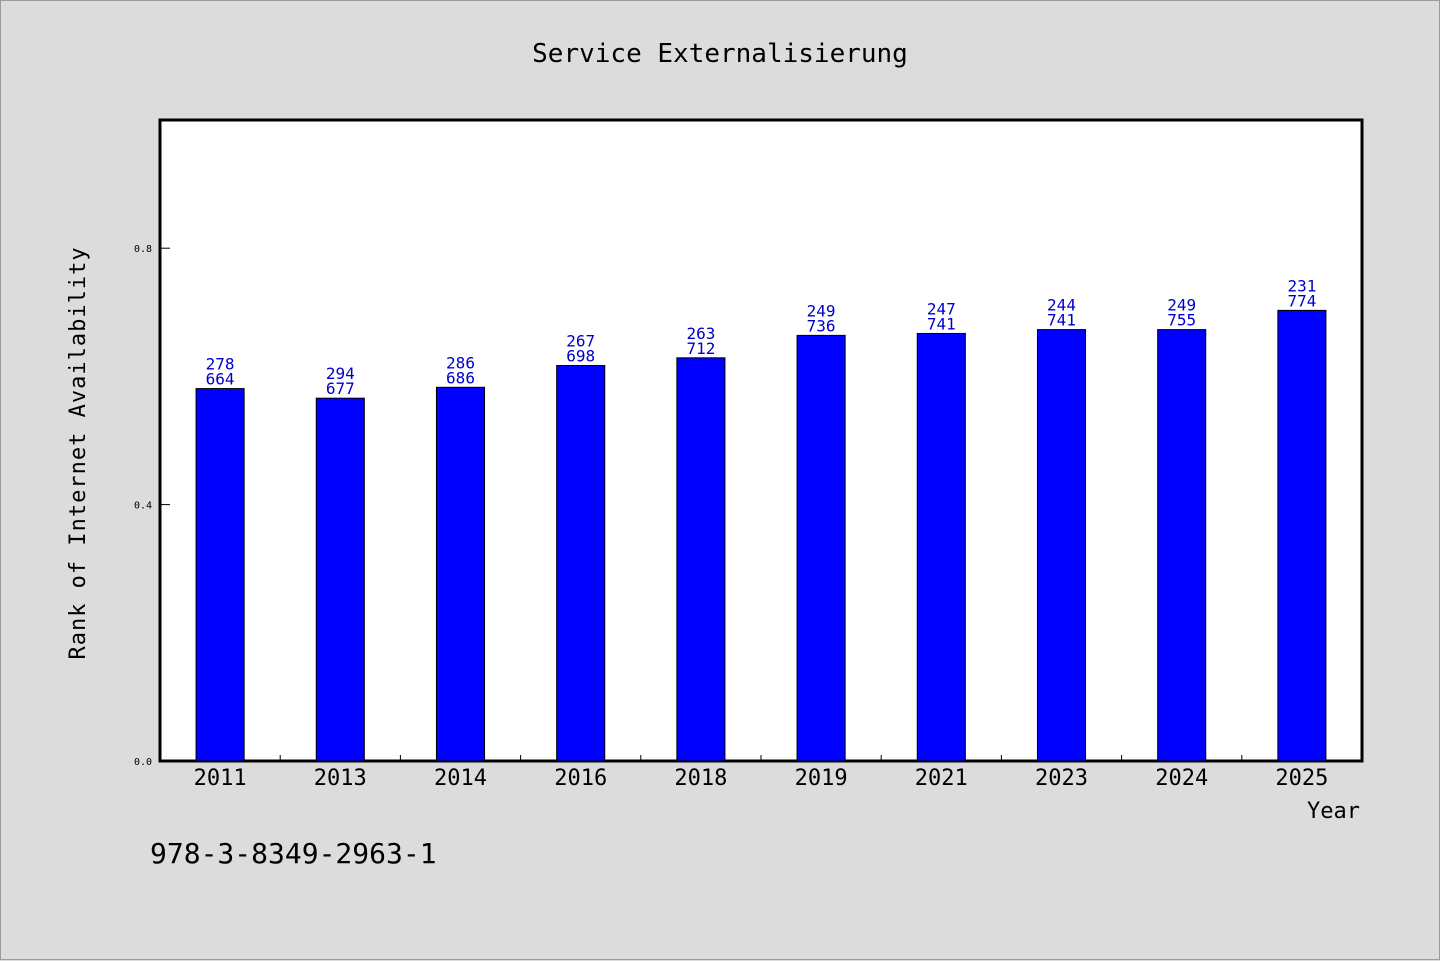  I want to click on data-label-bottom-2013: 677, so click(340, 388).